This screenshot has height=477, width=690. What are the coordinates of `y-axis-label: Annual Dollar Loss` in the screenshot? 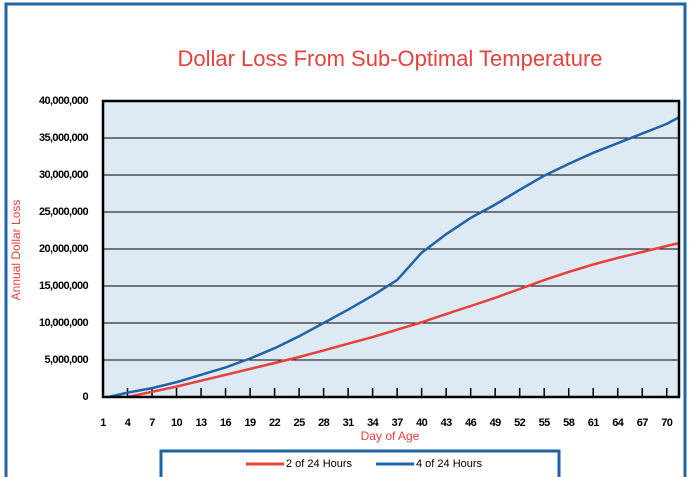 It's located at (16, 250).